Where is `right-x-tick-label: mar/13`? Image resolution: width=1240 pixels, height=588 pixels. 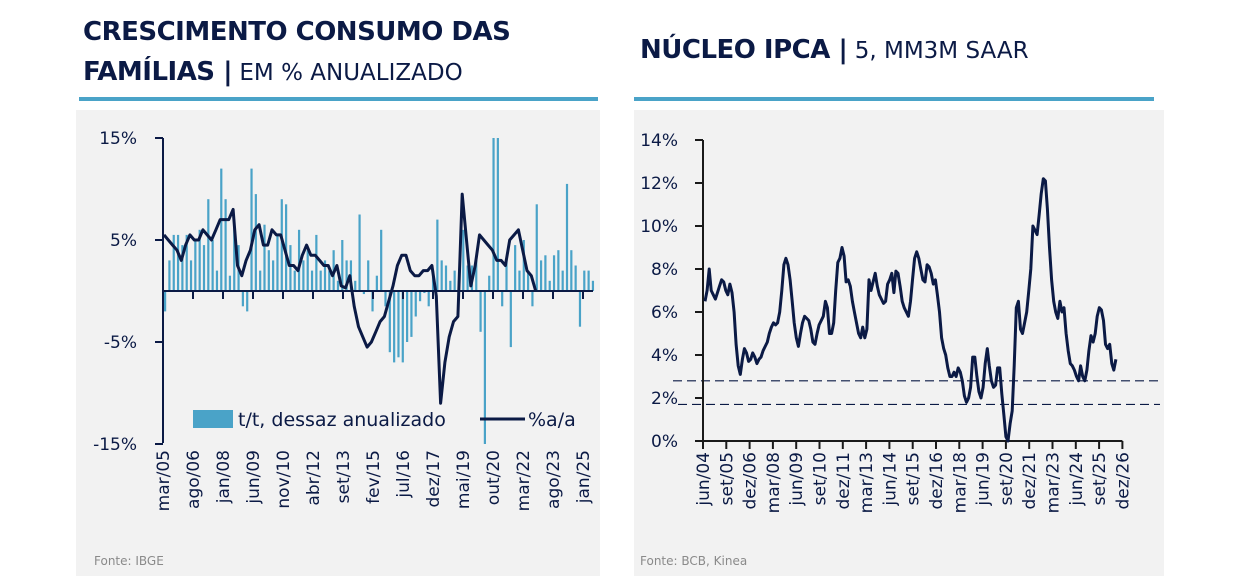
right-x-tick-label: mar/13 is located at coordinates (867, 482).